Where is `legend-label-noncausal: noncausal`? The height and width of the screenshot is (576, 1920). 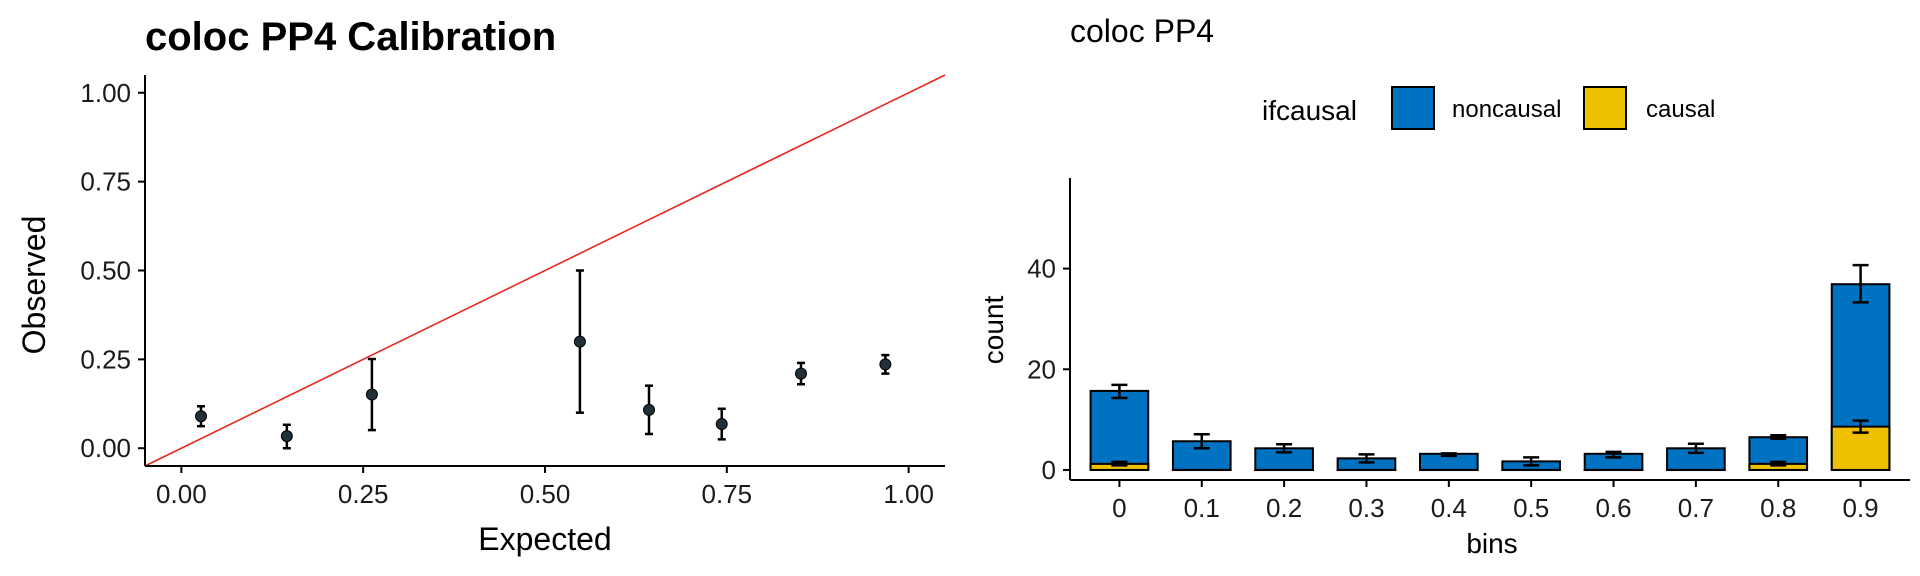
legend-label-noncausal: noncausal is located at coordinates (1506, 109).